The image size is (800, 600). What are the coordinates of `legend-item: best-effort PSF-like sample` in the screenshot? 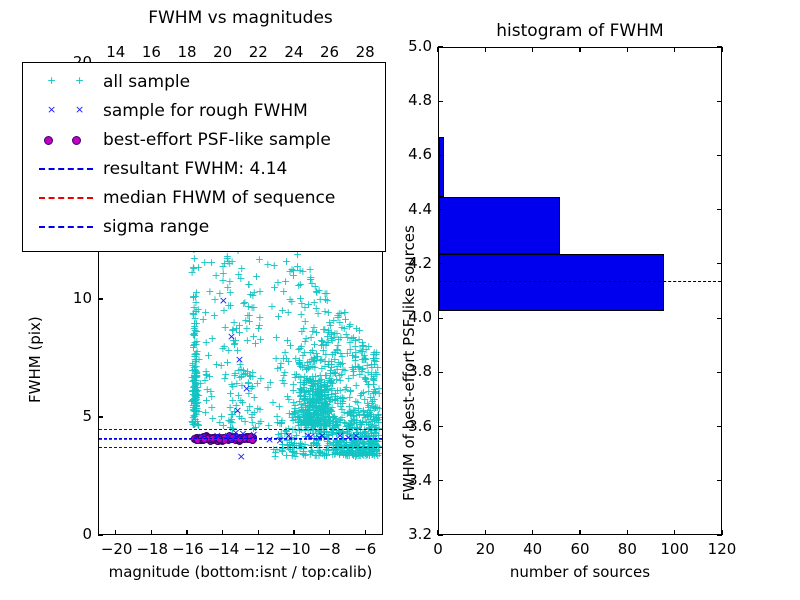 It's located at (205, 140).